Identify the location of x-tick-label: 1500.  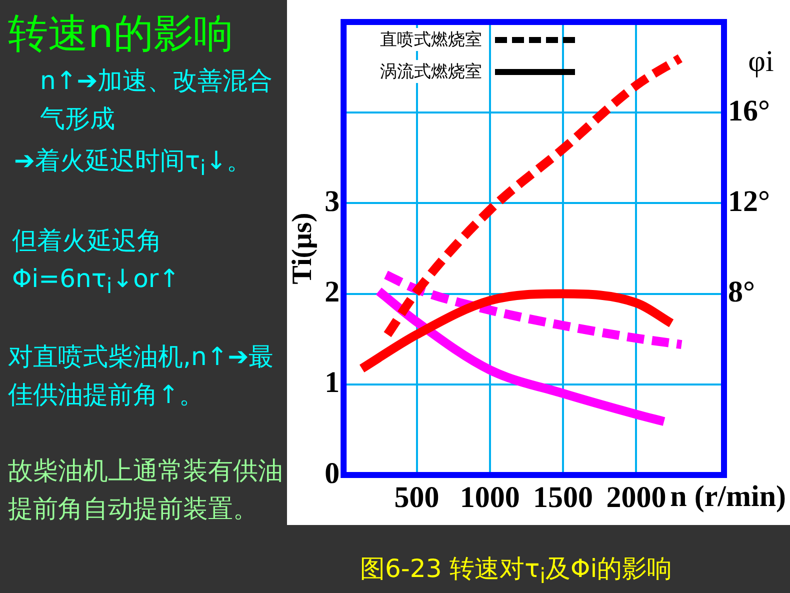
(563, 497).